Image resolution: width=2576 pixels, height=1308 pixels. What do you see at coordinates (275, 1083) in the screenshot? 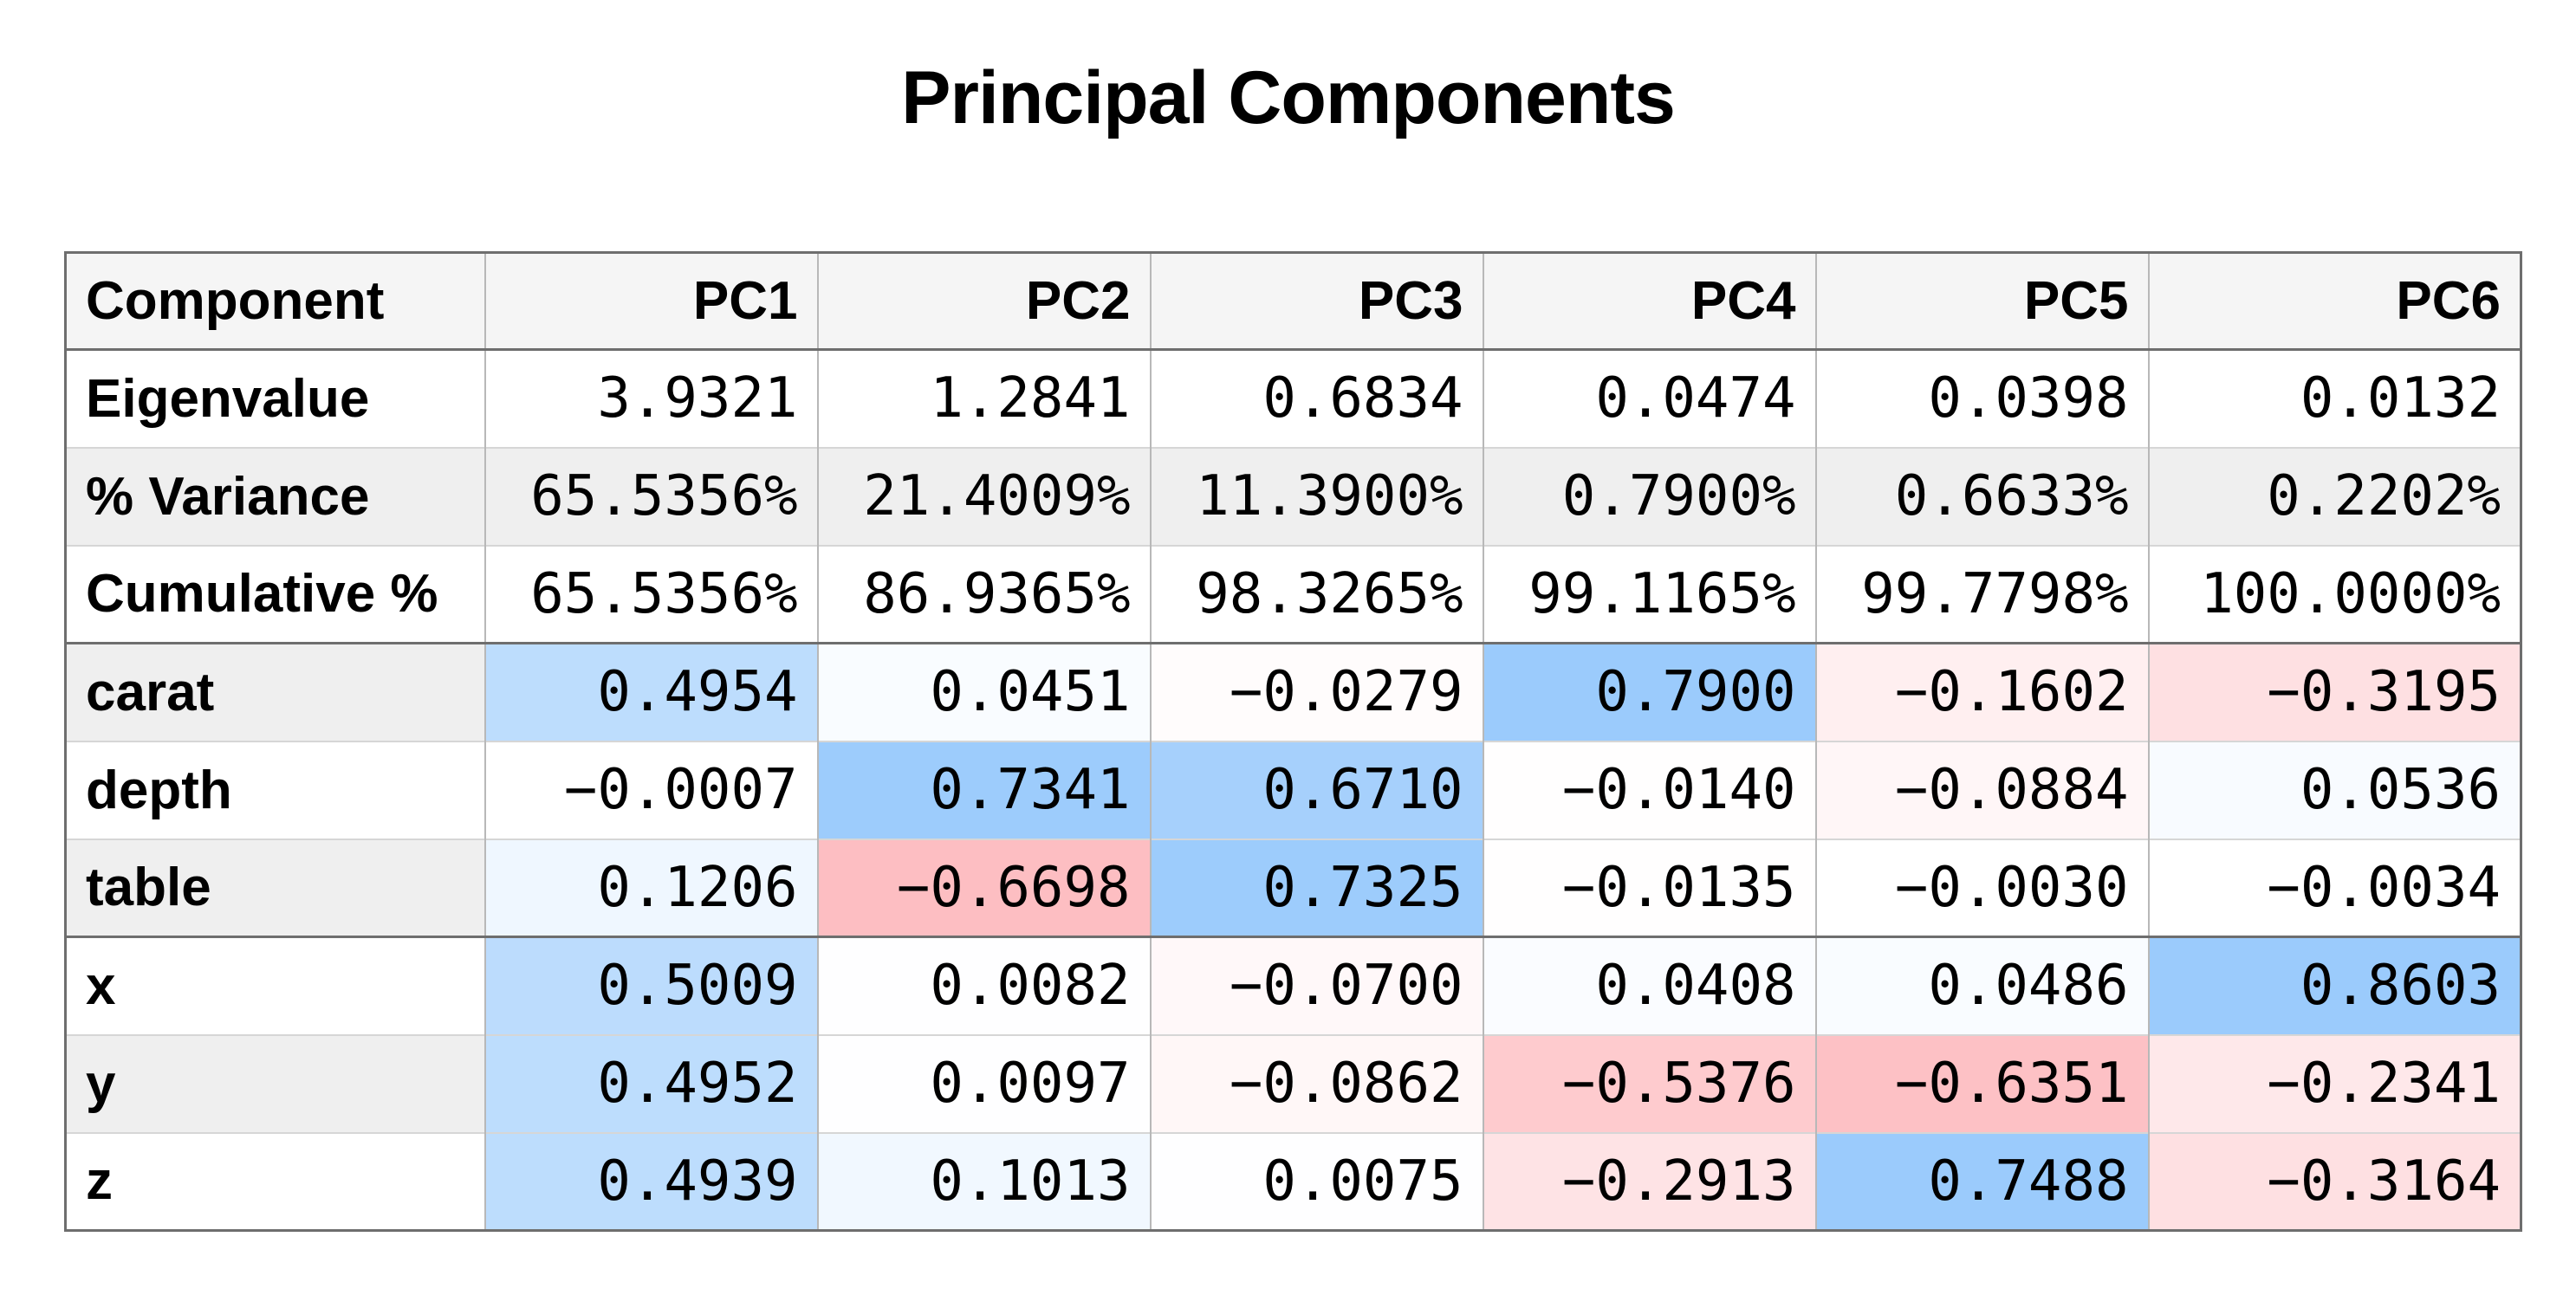
I see `row-label-y: y` at bounding box center [275, 1083].